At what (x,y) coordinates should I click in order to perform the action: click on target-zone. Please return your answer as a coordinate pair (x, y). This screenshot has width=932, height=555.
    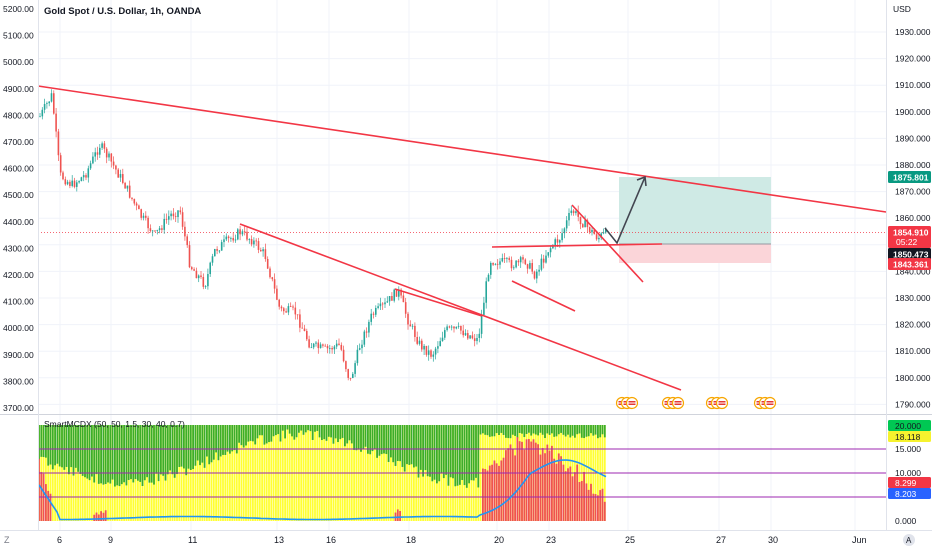
    Looking at the image, I should click on (695, 210).